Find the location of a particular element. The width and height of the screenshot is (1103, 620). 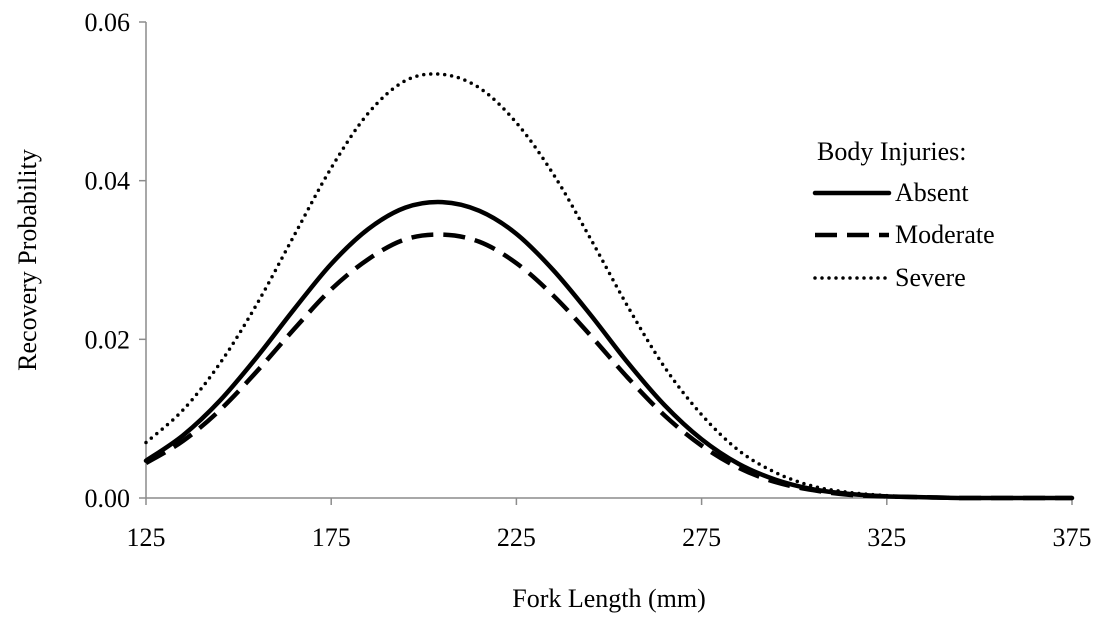

legend-entries: Absent Moderate Severe is located at coordinates (903, 235).